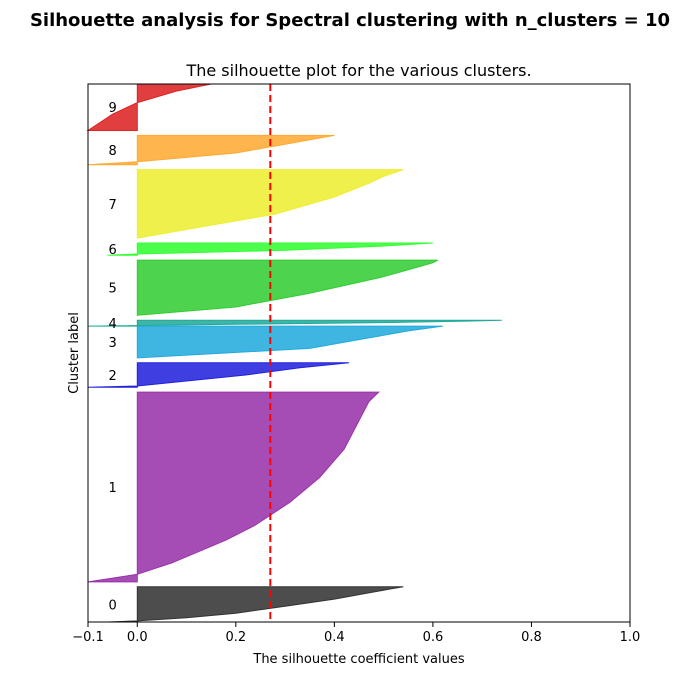 The width and height of the screenshot is (700, 700). I want to click on x-tick-label: 0.4, so click(334, 637).